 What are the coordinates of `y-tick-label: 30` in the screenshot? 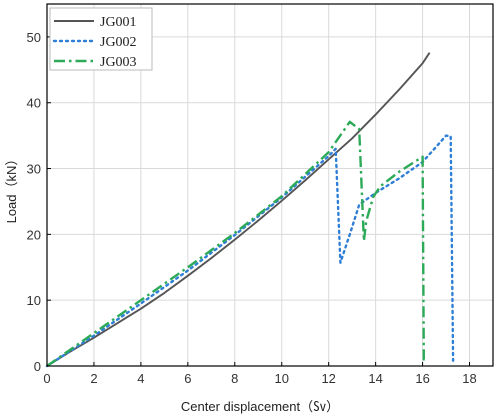 It's located at (34, 169).